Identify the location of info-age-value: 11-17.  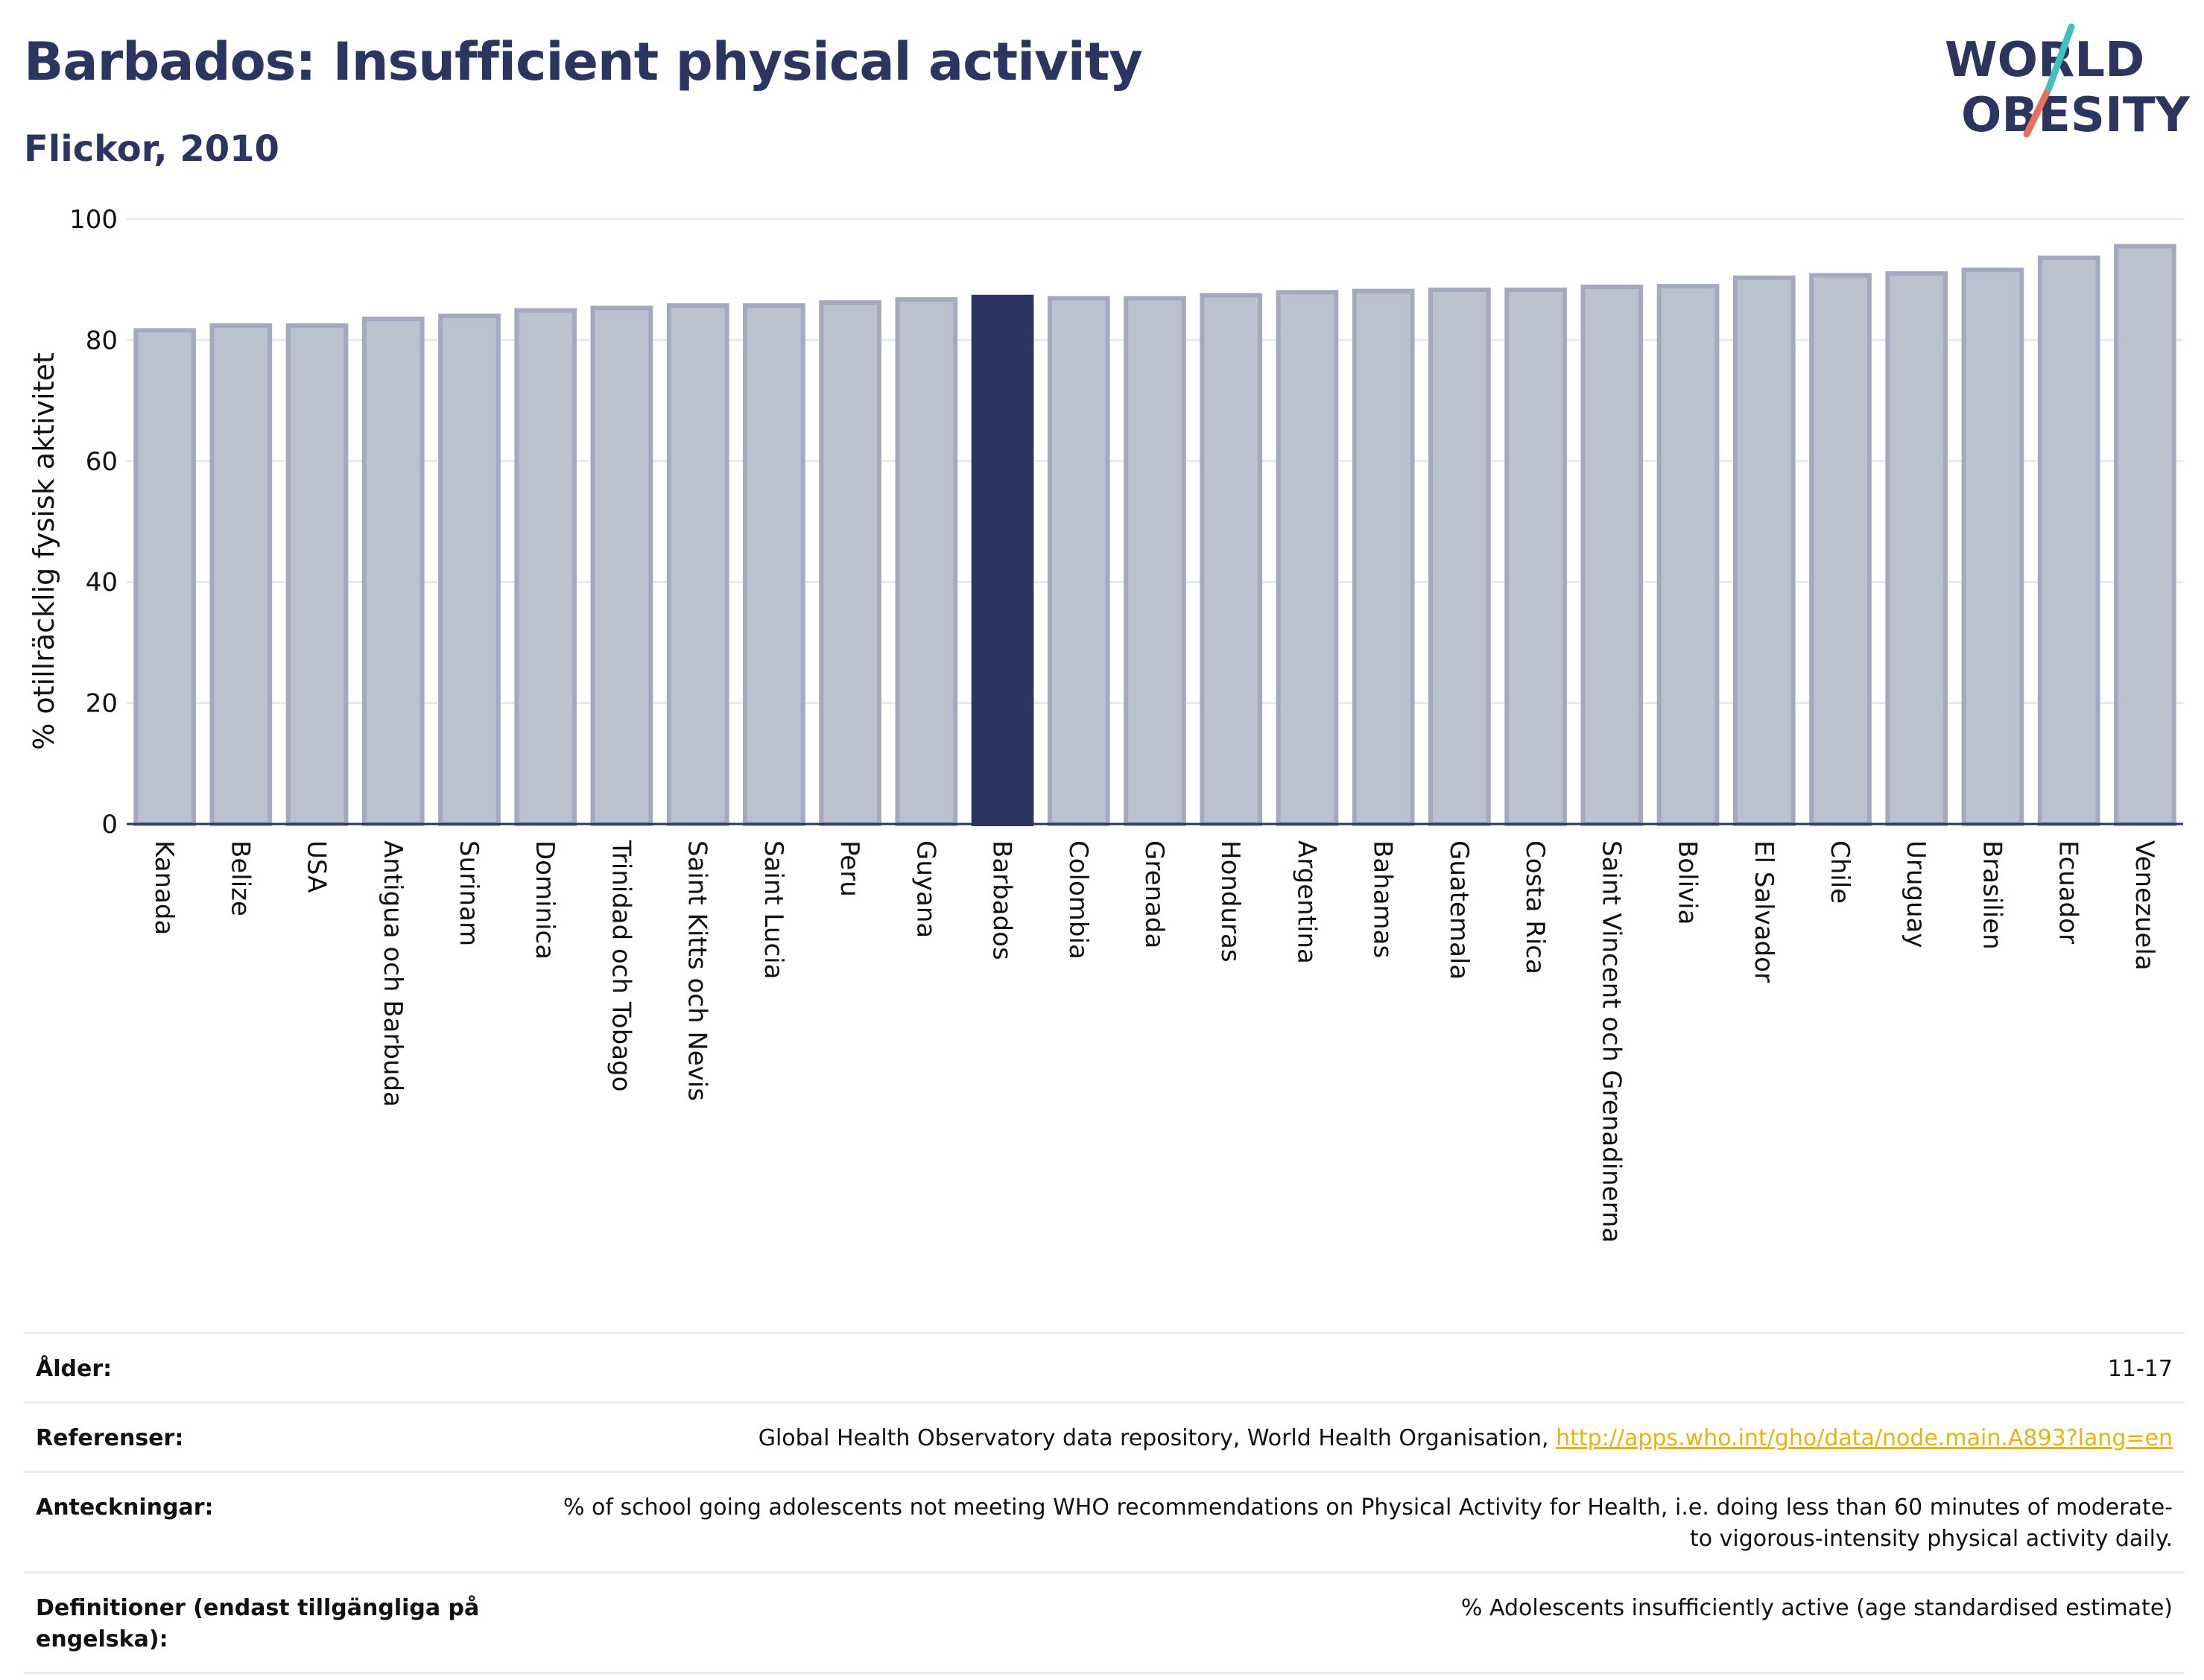
(2140, 1369).